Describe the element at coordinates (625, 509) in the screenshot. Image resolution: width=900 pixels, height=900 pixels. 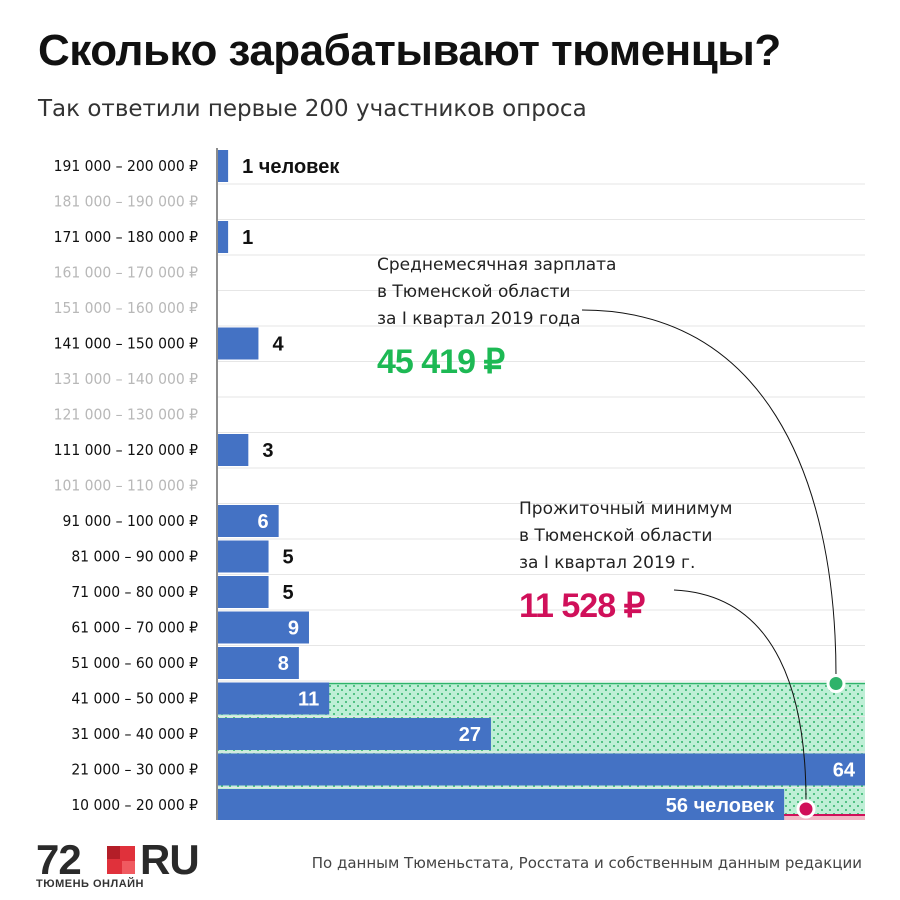
I see `minimum-annotation-text: Прожиточный минимум` at that location.